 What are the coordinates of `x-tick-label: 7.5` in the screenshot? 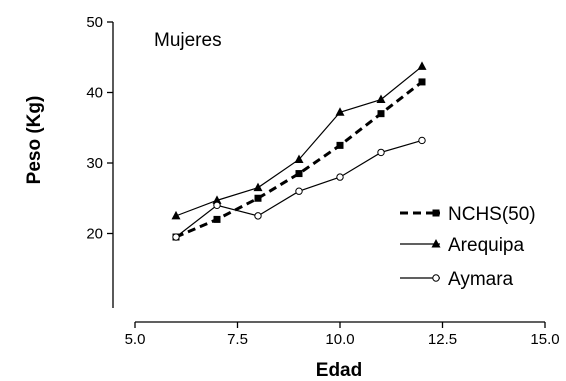 It's located at (237, 339).